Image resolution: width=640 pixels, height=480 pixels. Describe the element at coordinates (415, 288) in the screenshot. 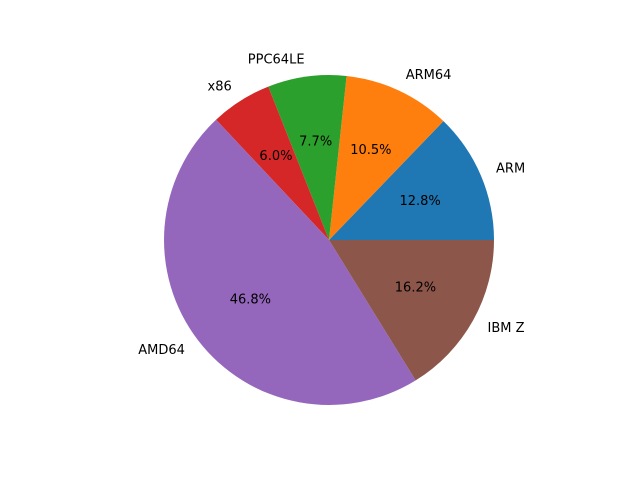

I see `pie-pct-label-ibm-z: 16.2%` at that location.